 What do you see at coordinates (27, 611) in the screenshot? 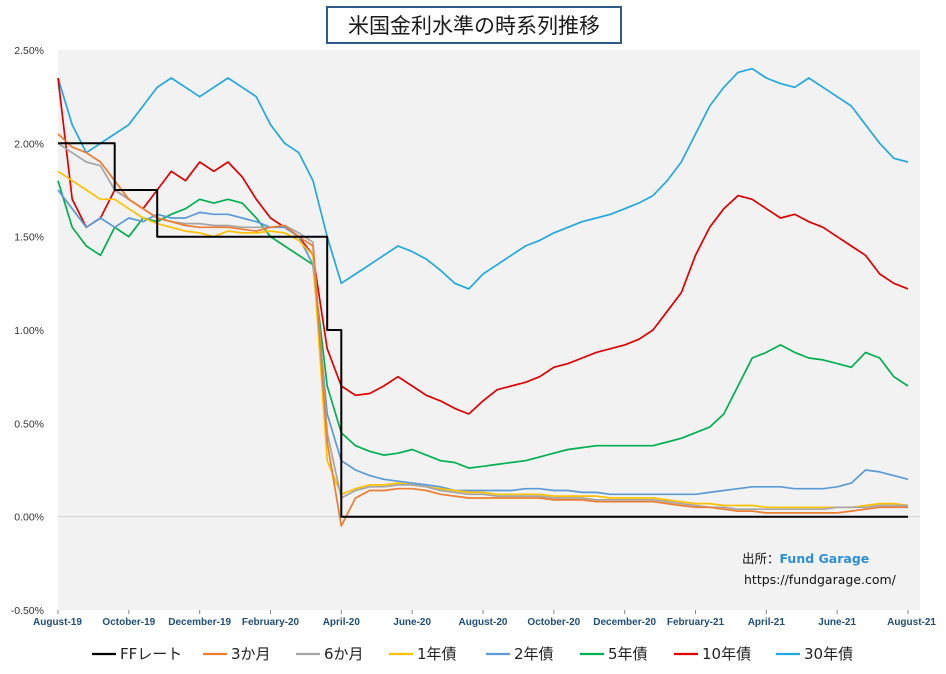
I see `y-tick-label: -0.50%` at bounding box center [27, 611].